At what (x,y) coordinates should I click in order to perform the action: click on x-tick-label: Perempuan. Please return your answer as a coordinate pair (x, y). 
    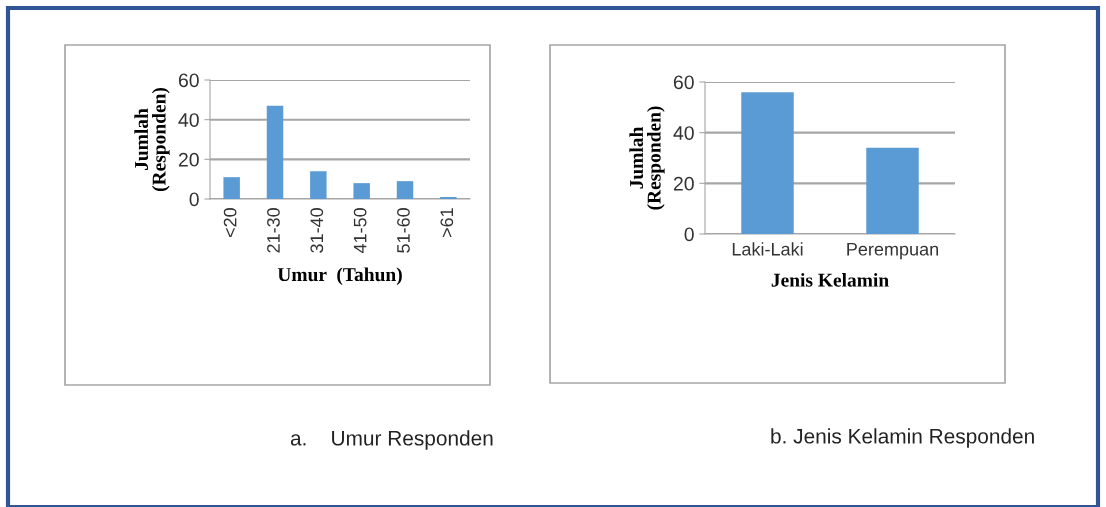
    Looking at the image, I should click on (892, 251).